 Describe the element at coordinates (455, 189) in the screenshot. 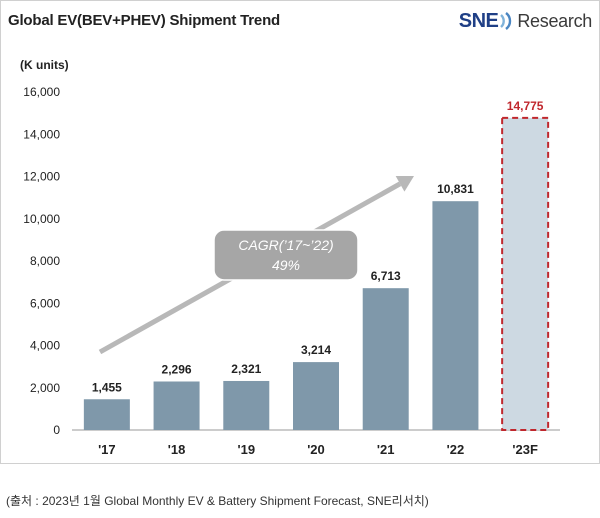

I see `bar-value-label: 10,831` at that location.